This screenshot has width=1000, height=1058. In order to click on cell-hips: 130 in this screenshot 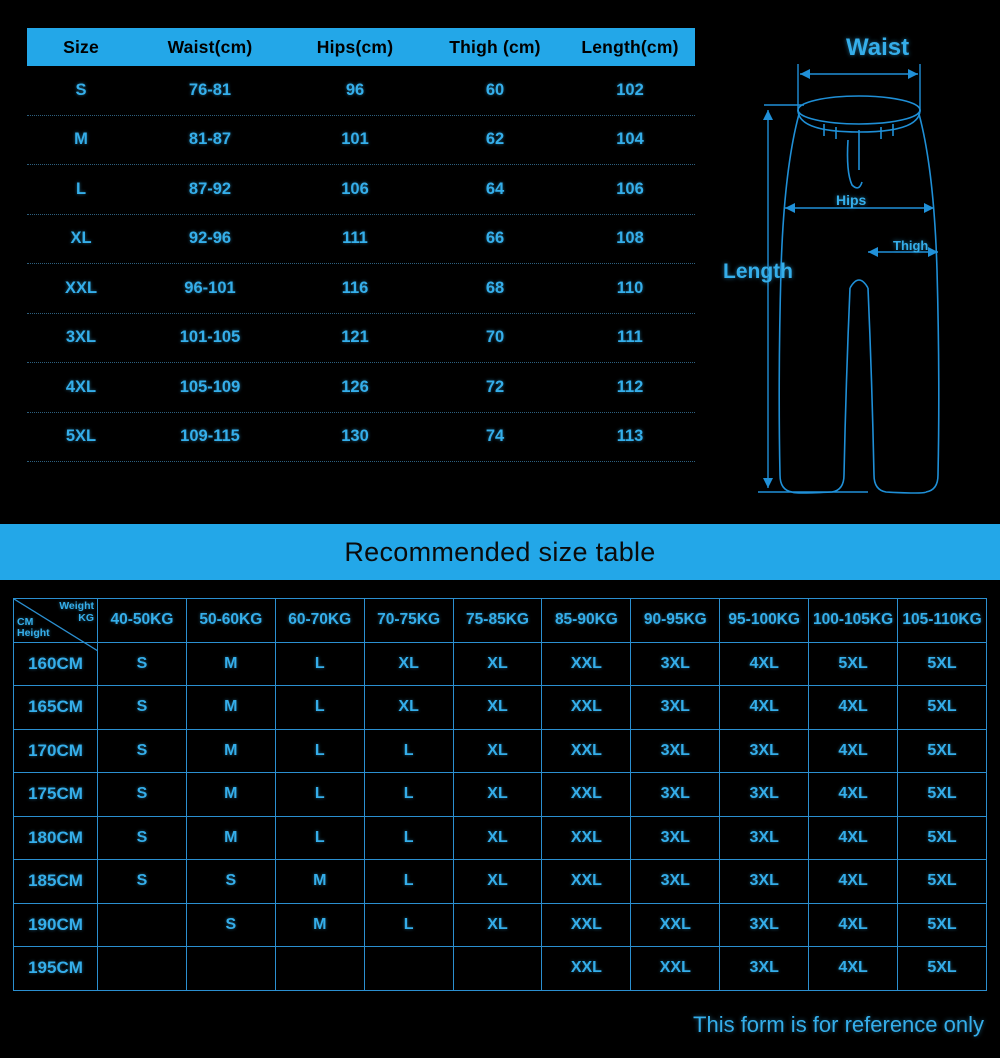, I will do `click(355, 436)`.